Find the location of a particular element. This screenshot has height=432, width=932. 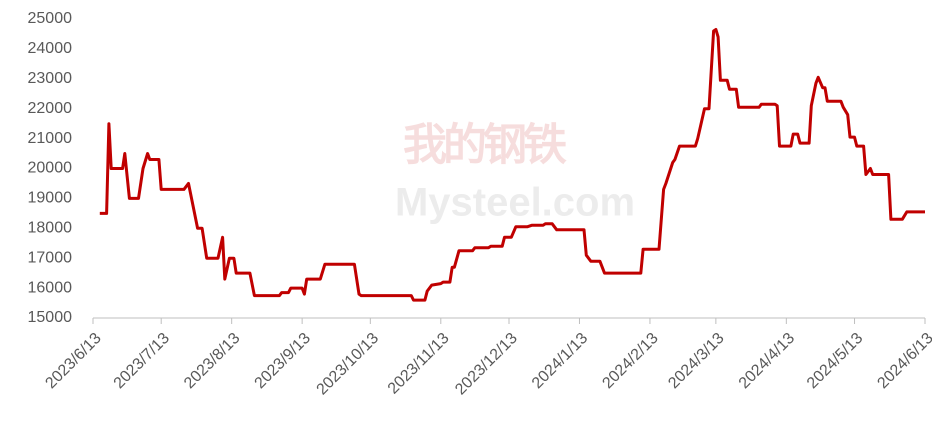

y-tick-label: 22000 is located at coordinates (50, 108).